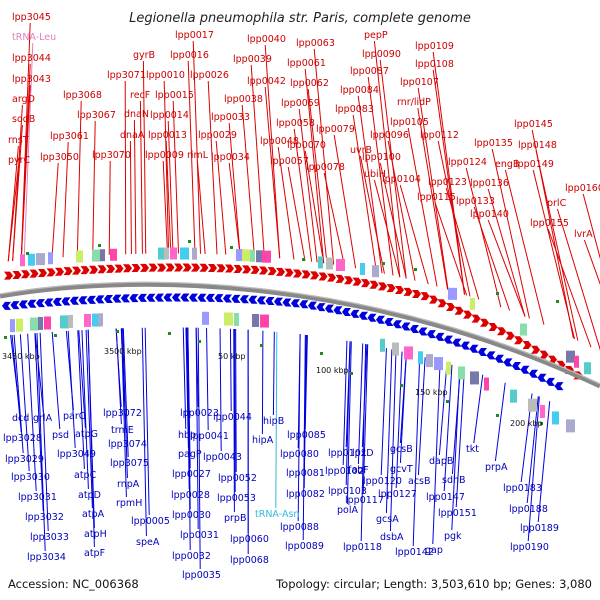 The width and height of the screenshot is (600, 600). I want to click on gene-label: lpp0127, so click(397, 494).